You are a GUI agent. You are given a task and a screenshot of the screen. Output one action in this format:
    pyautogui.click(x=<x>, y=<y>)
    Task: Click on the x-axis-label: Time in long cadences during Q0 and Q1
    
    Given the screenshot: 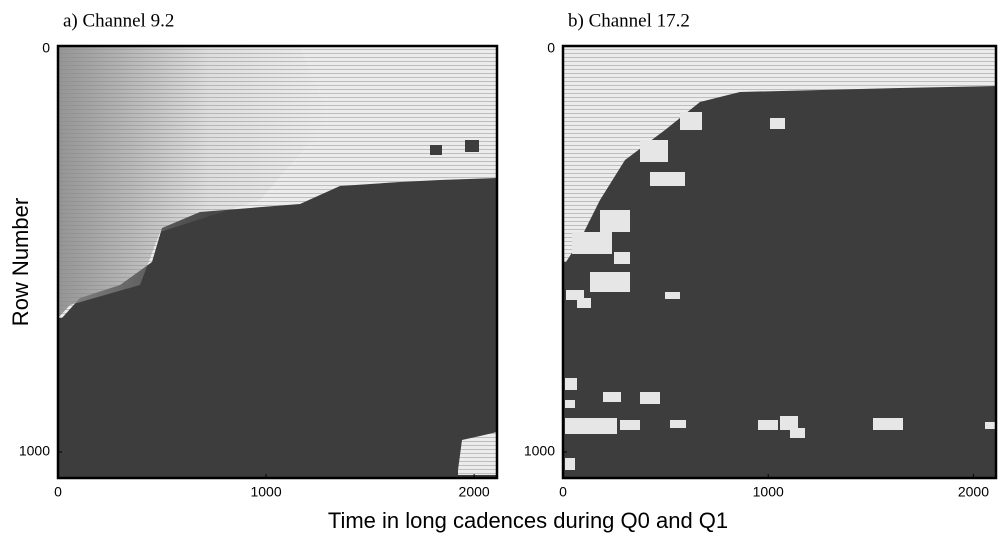 What is the action you would take?
    pyautogui.click(x=528, y=520)
    